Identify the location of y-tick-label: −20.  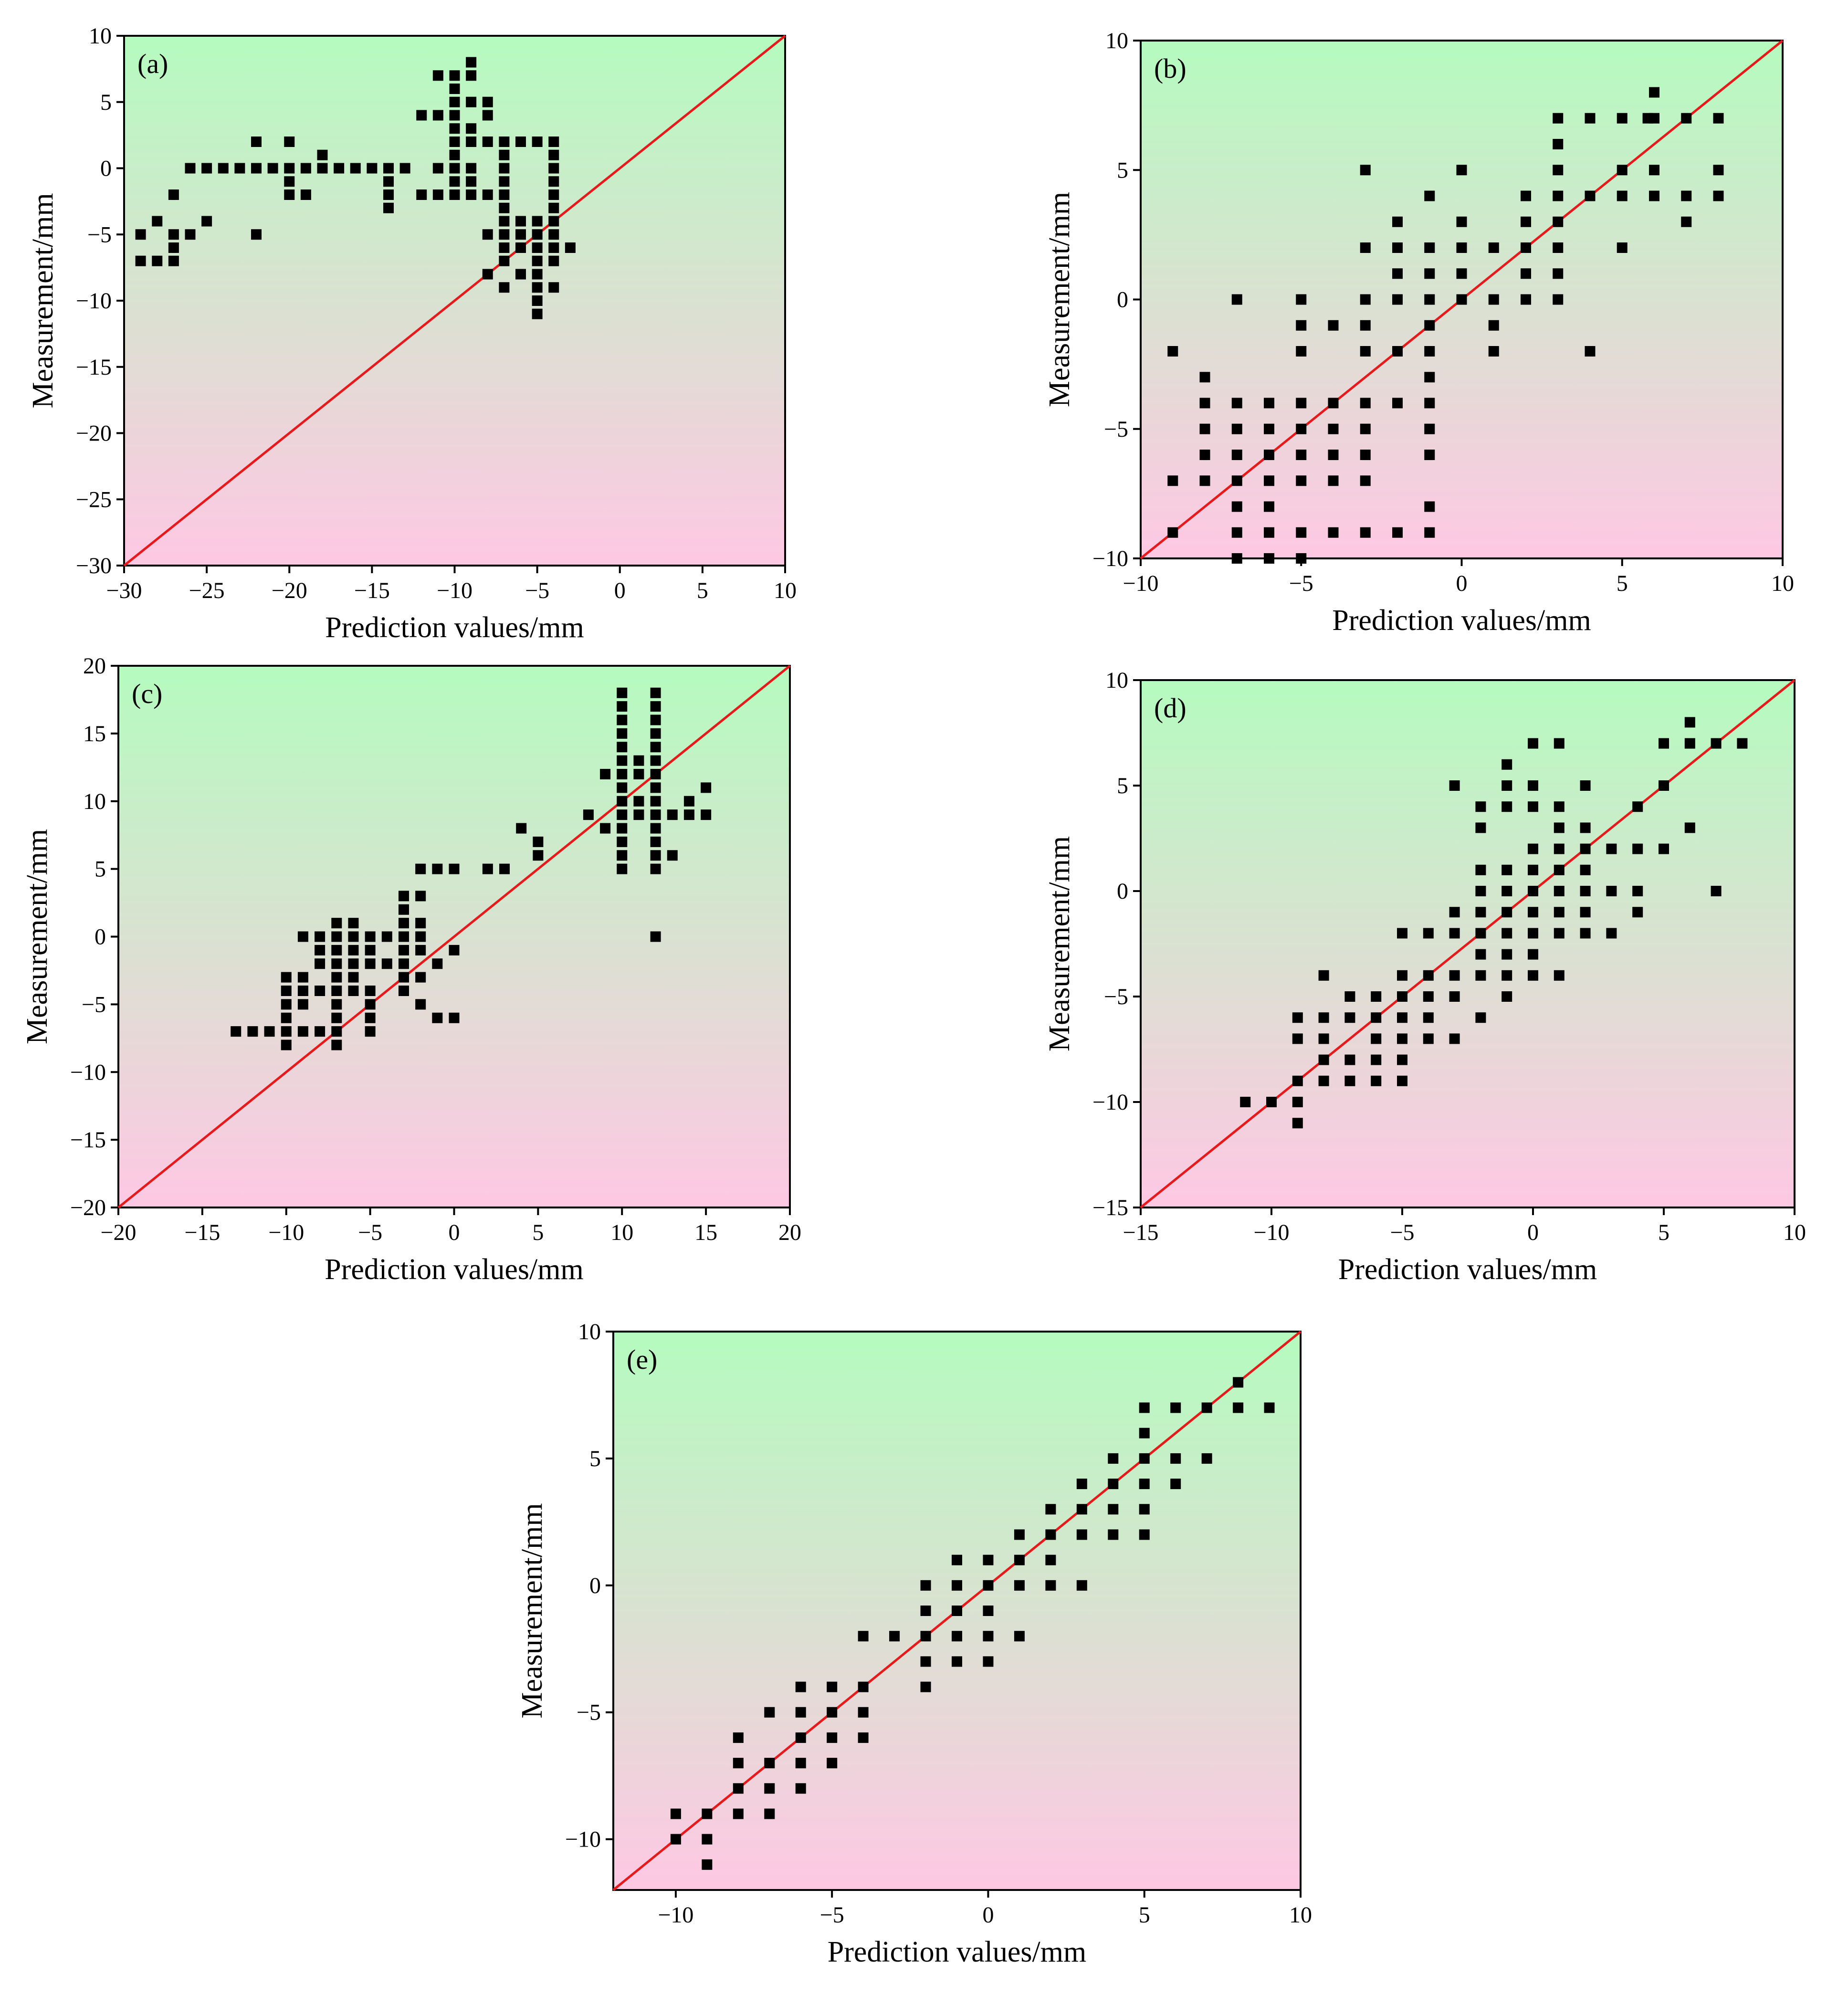
(94, 433).